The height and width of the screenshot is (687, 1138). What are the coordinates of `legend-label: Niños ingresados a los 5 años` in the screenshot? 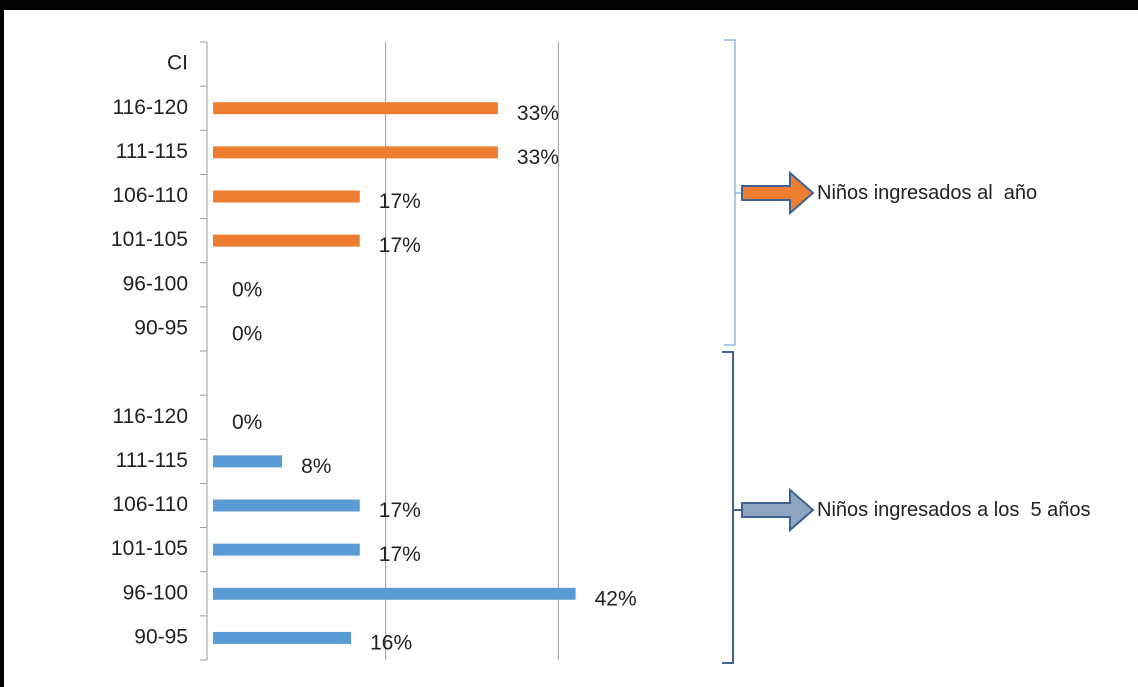 It's located at (954, 510).